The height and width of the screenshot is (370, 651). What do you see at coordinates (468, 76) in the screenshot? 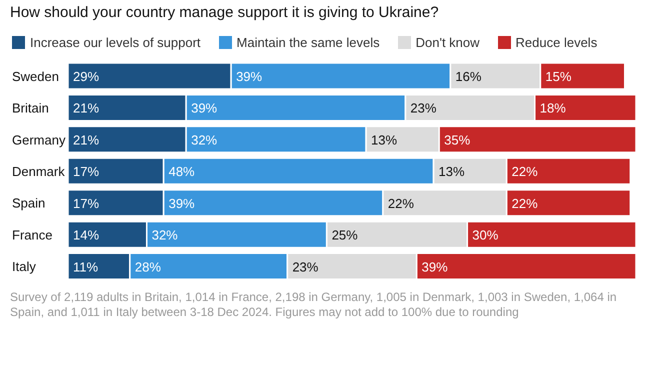
I see `data-label: 16%` at bounding box center [468, 76].